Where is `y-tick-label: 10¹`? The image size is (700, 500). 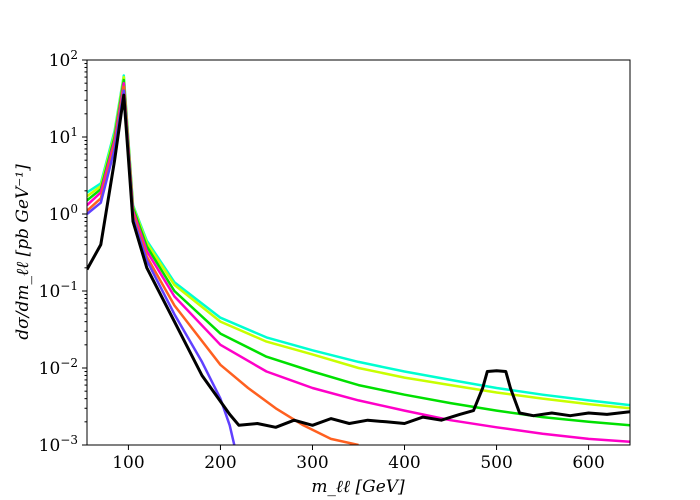 y-tick-label: 10¹ is located at coordinates (63, 136).